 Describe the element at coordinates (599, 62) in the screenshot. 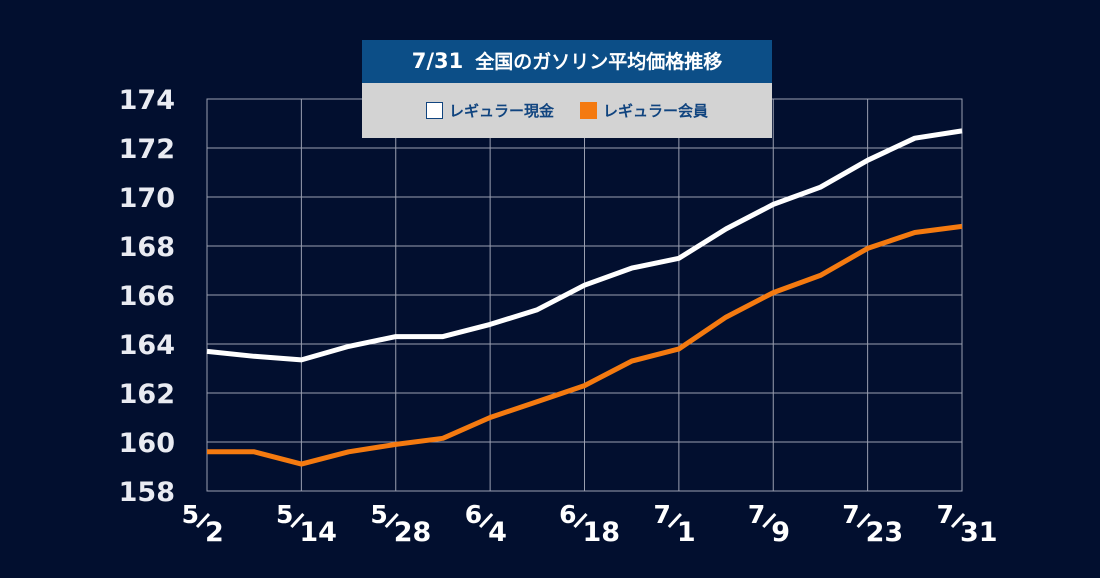

I see `chart-title-text: 全国のガソリン平均価格推移` at that location.